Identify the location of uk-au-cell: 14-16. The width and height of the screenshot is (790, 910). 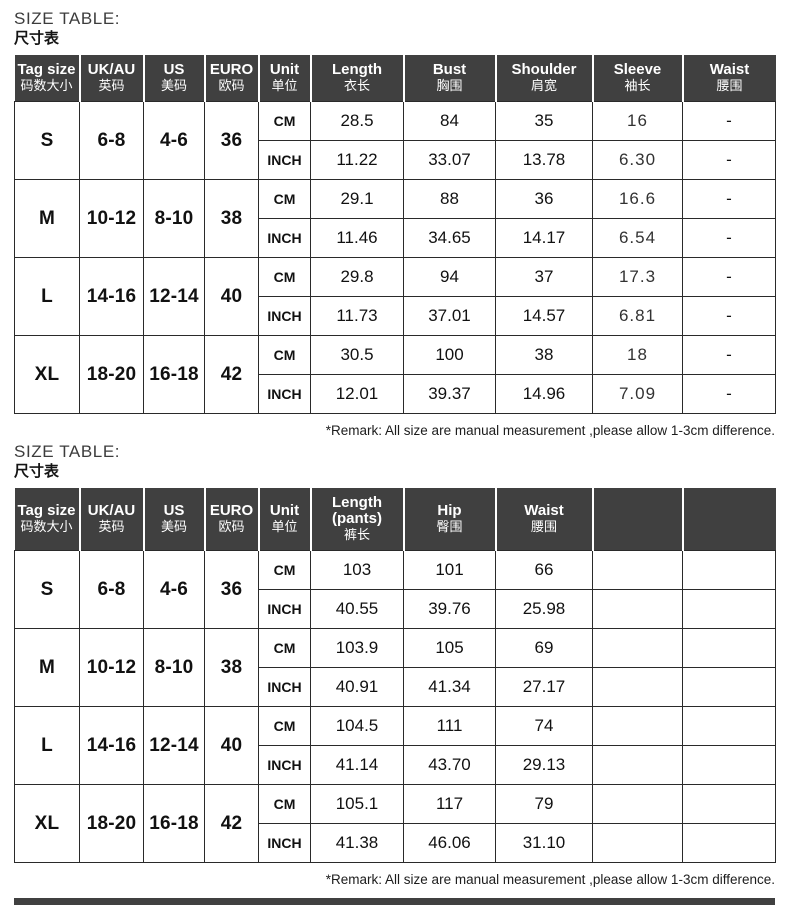
(111, 296).